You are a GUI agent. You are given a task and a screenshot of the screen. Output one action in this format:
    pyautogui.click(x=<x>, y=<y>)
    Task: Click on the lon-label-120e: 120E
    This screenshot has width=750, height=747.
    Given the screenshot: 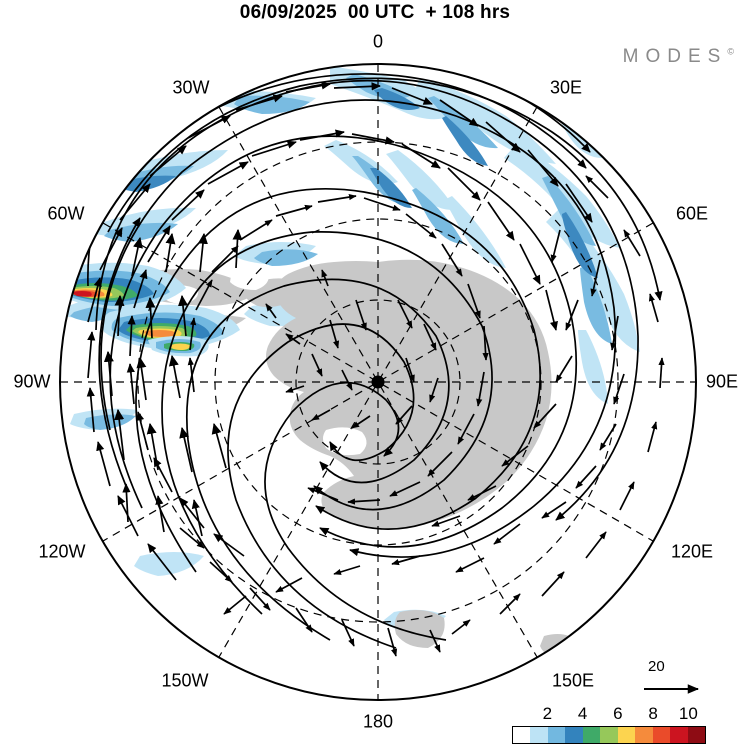 What is the action you would take?
    pyautogui.click(x=692, y=551)
    